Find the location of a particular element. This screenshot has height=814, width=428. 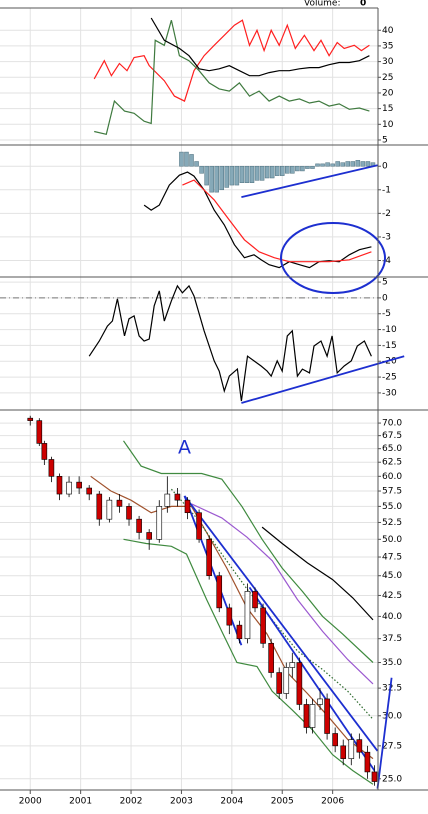

y-tick-label: -30 is located at coordinates (389, 393).